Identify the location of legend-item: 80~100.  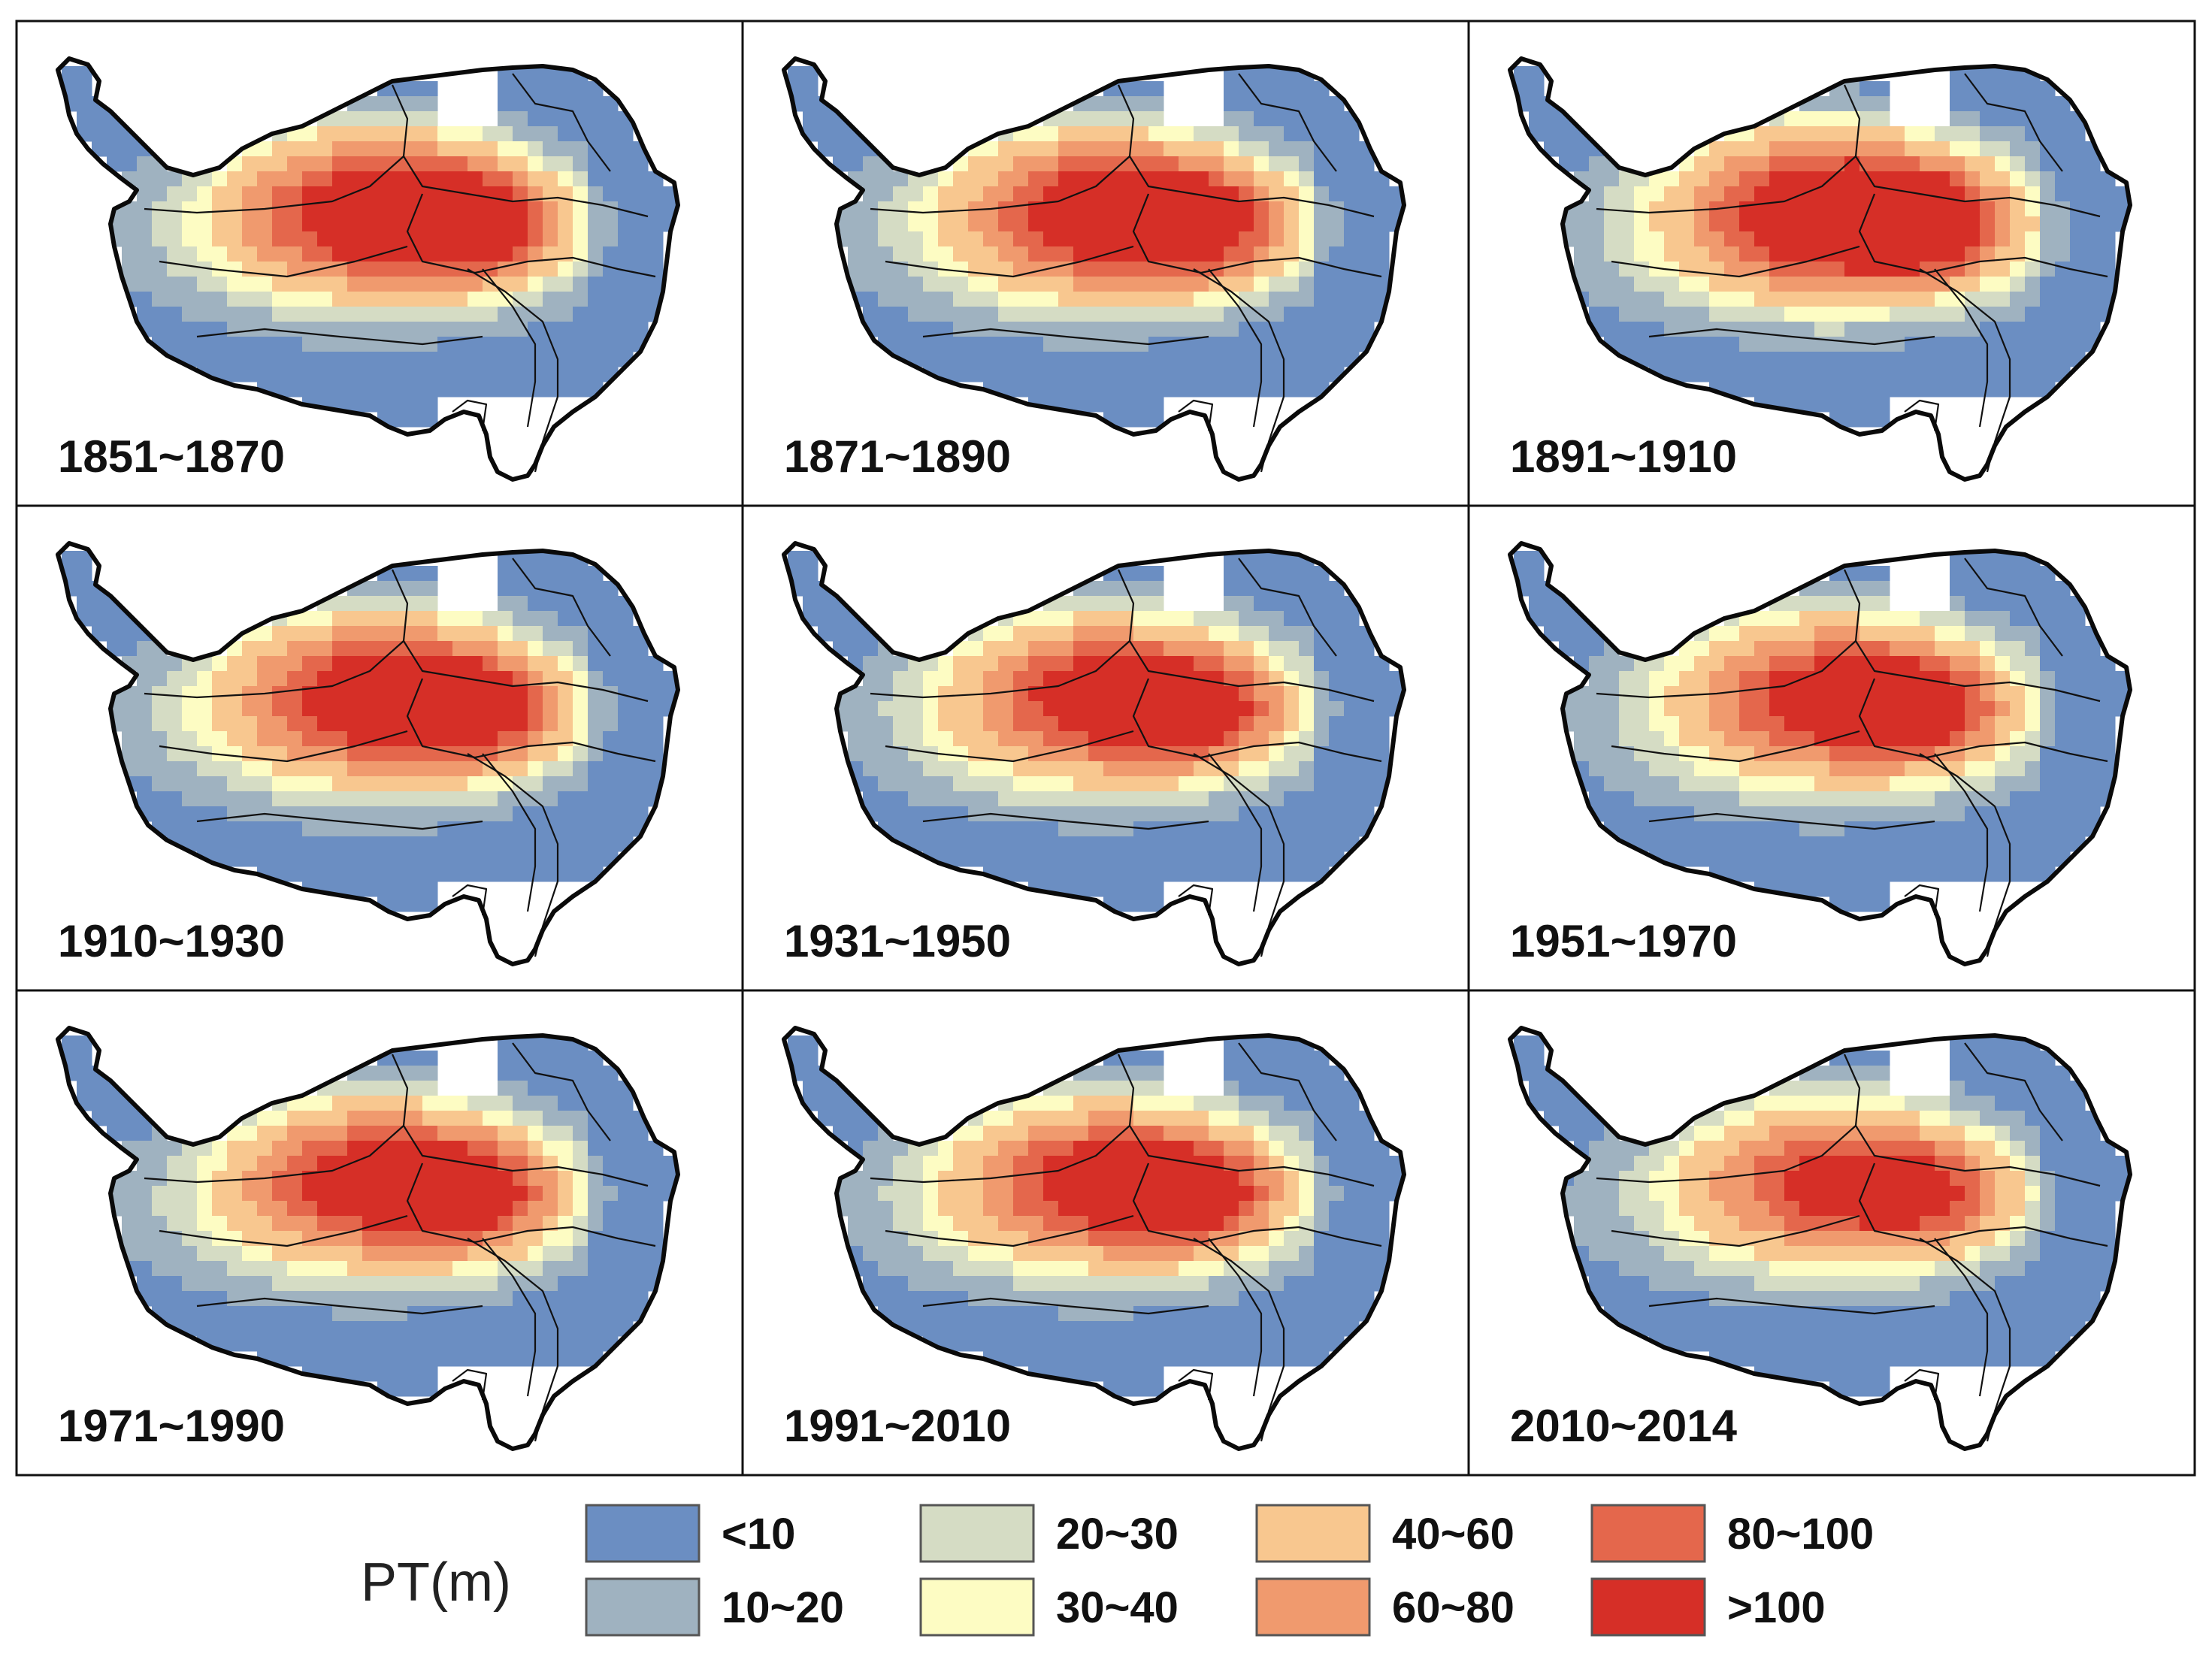
(1732, 1533).